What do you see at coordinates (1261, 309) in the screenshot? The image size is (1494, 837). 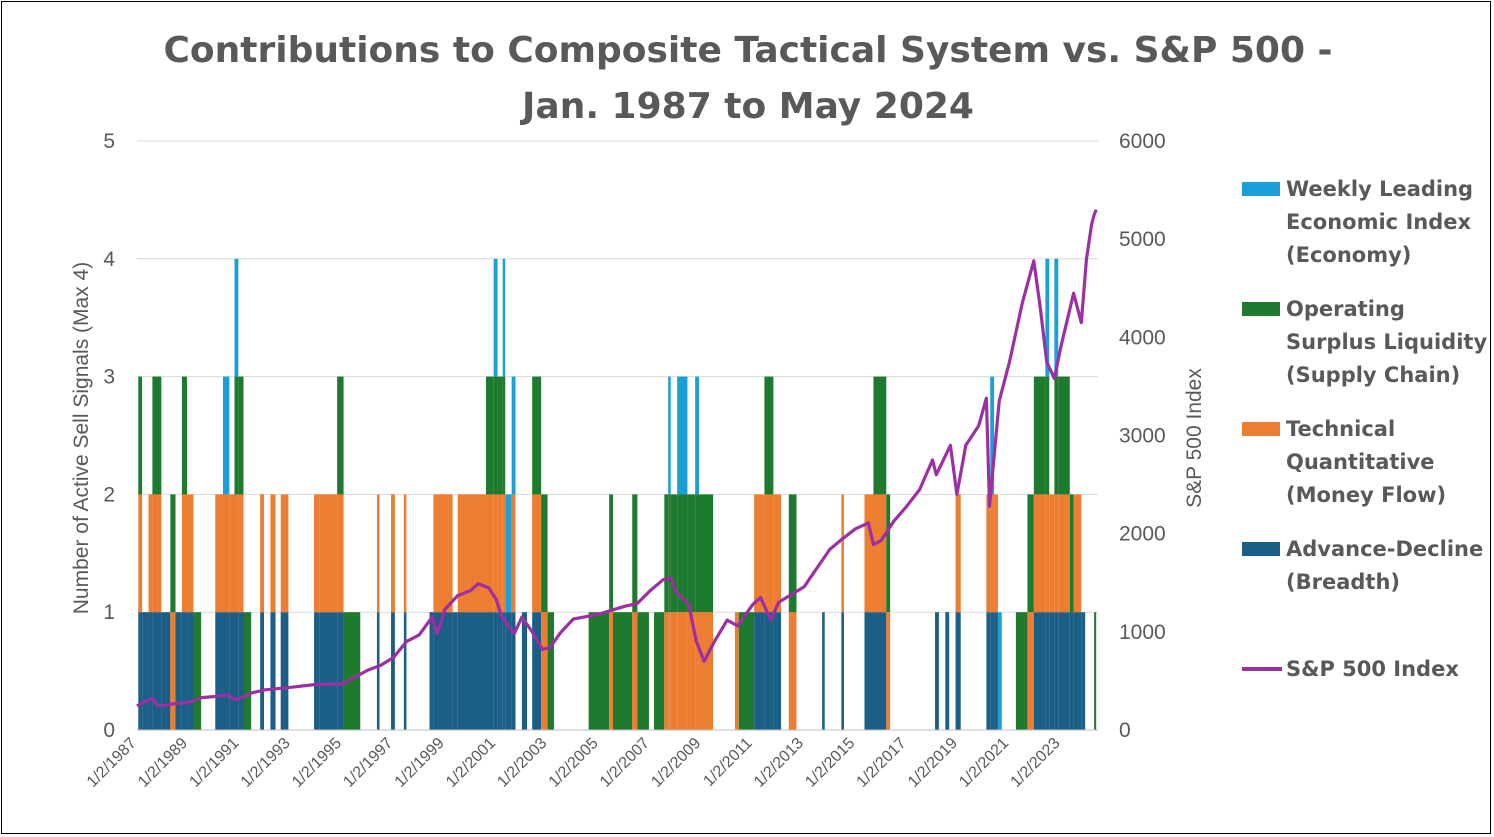 I see `legend-swatch-liquidity` at bounding box center [1261, 309].